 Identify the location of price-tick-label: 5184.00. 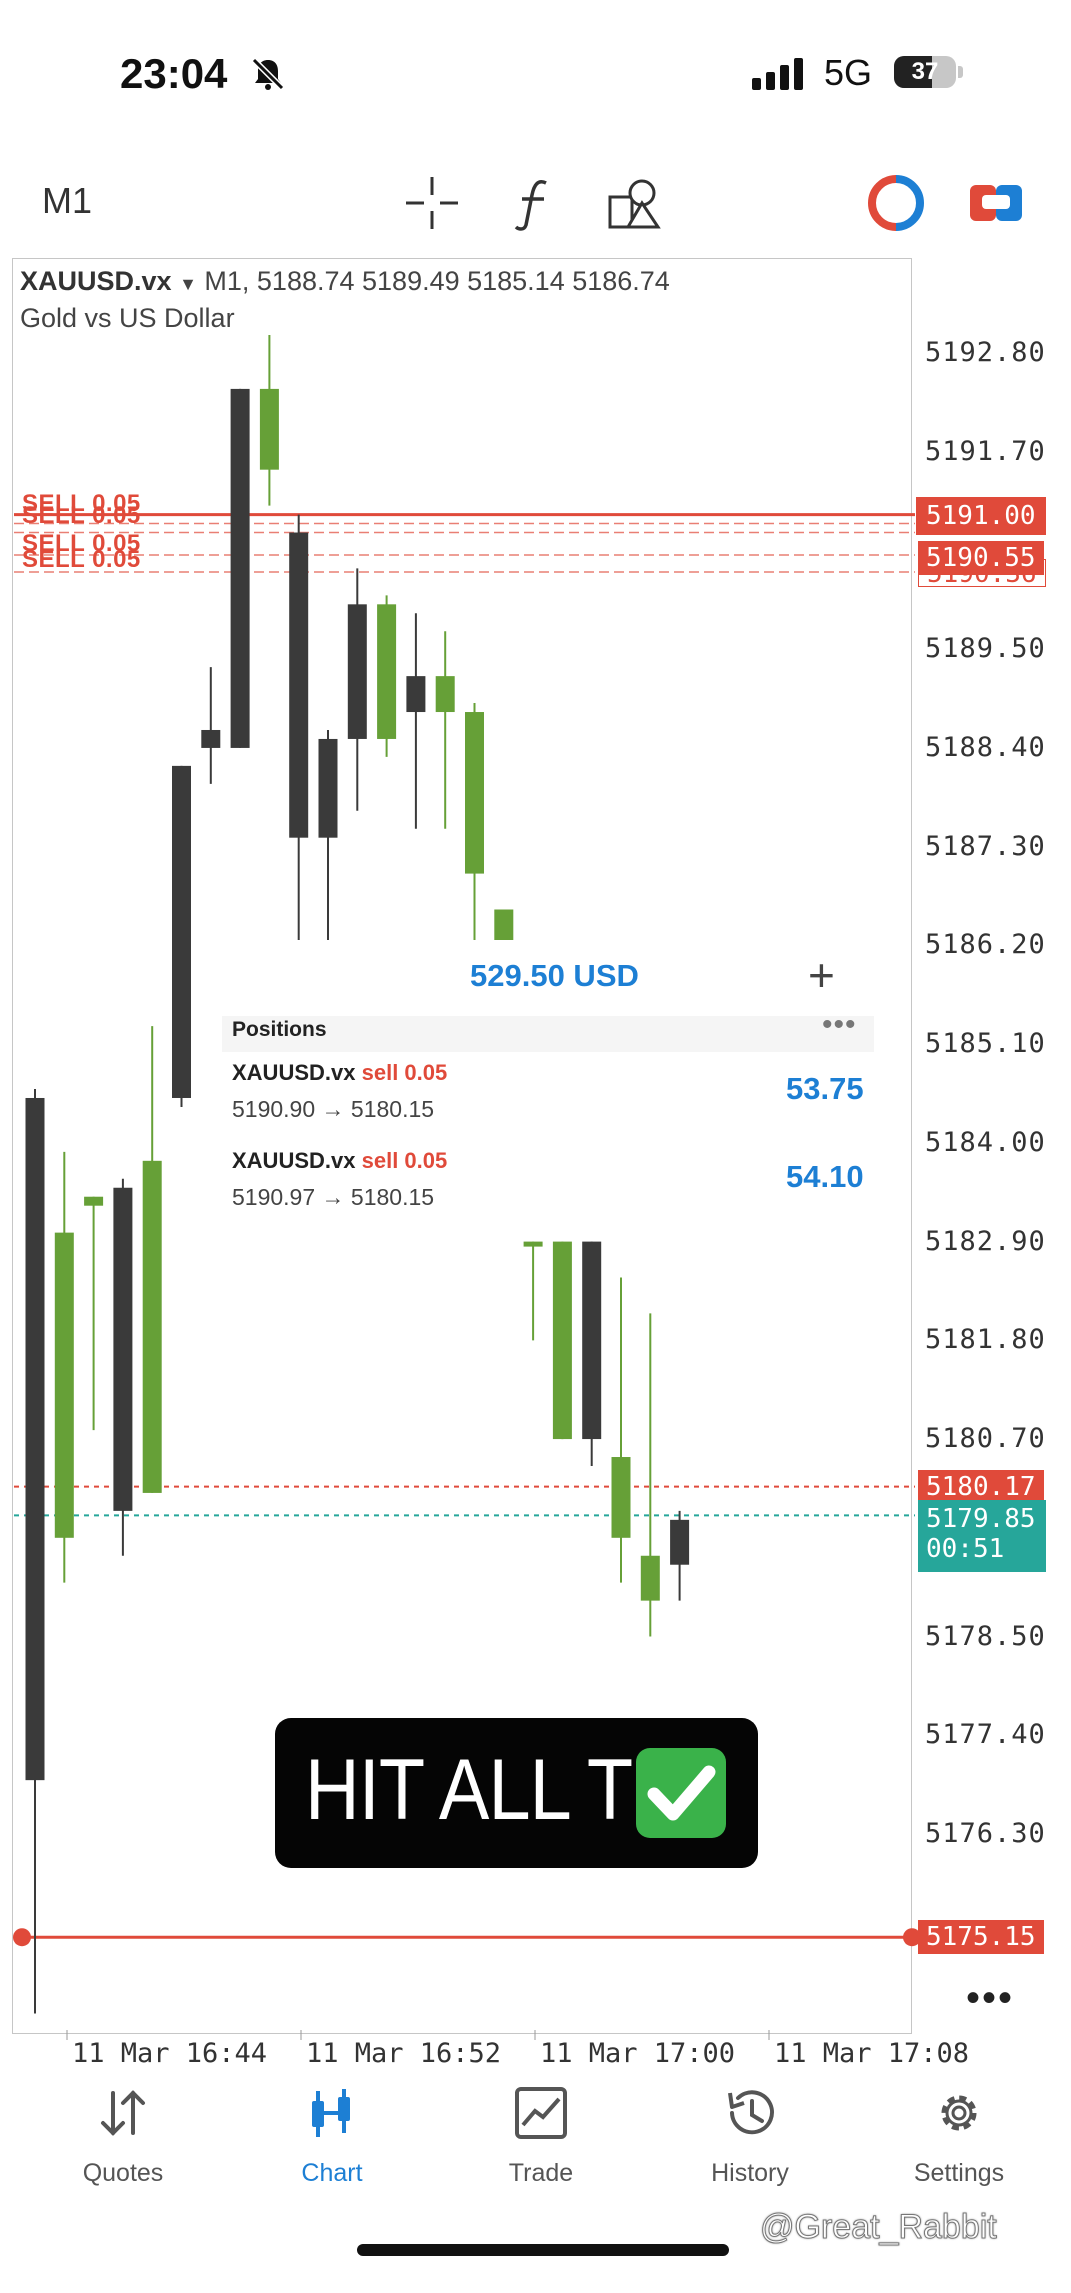
(985, 1142).